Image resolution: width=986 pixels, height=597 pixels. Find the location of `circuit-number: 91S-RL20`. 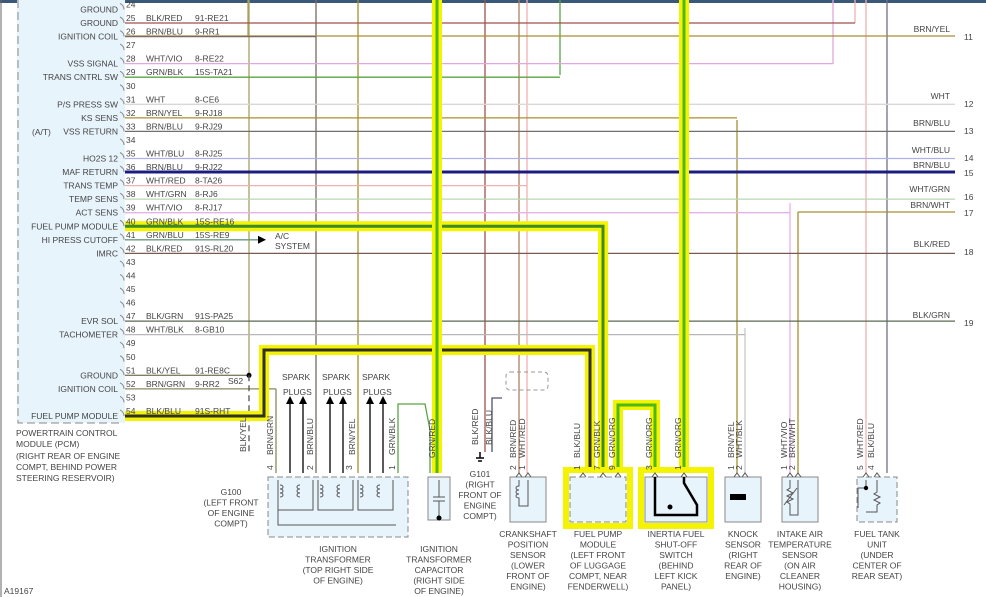

circuit-number: 91S-RL20 is located at coordinates (214, 248).